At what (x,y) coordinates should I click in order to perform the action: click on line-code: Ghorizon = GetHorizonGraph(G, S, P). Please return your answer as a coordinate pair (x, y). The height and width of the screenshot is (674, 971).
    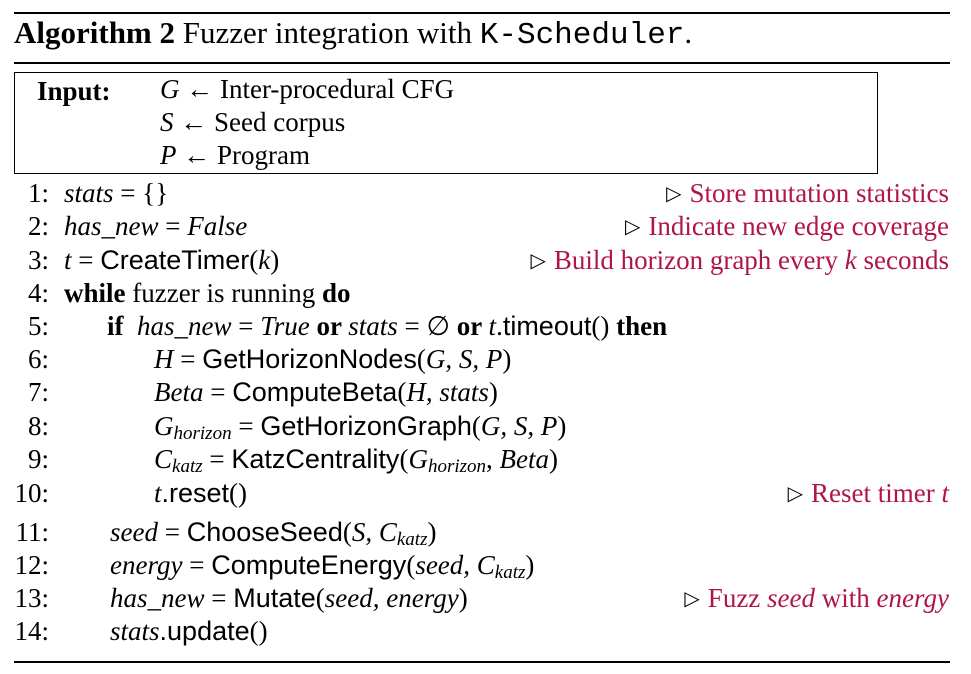
    Looking at the image, I should click on (360, 427).